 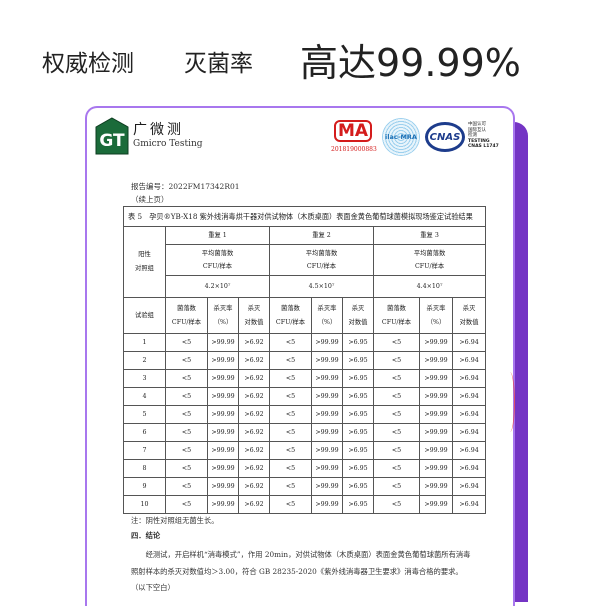 I want to click on blank-below: （以下空白）, so click(x=153, y=587).